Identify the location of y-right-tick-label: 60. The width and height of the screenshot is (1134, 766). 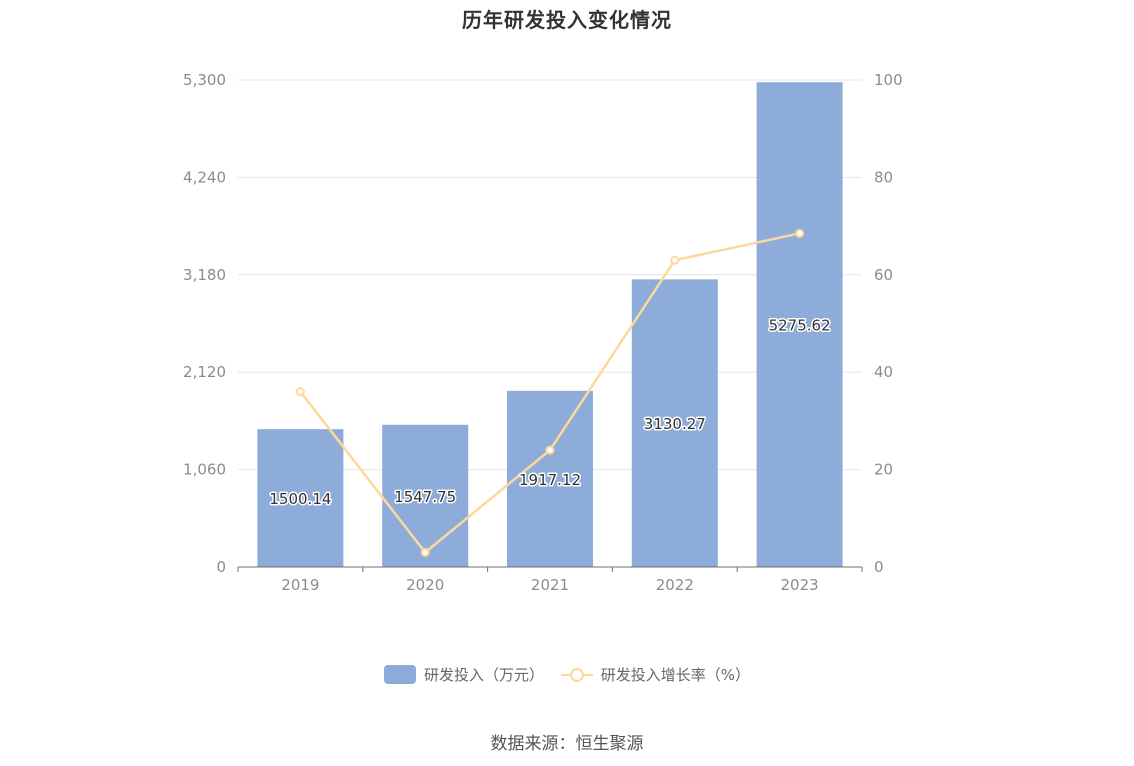
(883, 275).